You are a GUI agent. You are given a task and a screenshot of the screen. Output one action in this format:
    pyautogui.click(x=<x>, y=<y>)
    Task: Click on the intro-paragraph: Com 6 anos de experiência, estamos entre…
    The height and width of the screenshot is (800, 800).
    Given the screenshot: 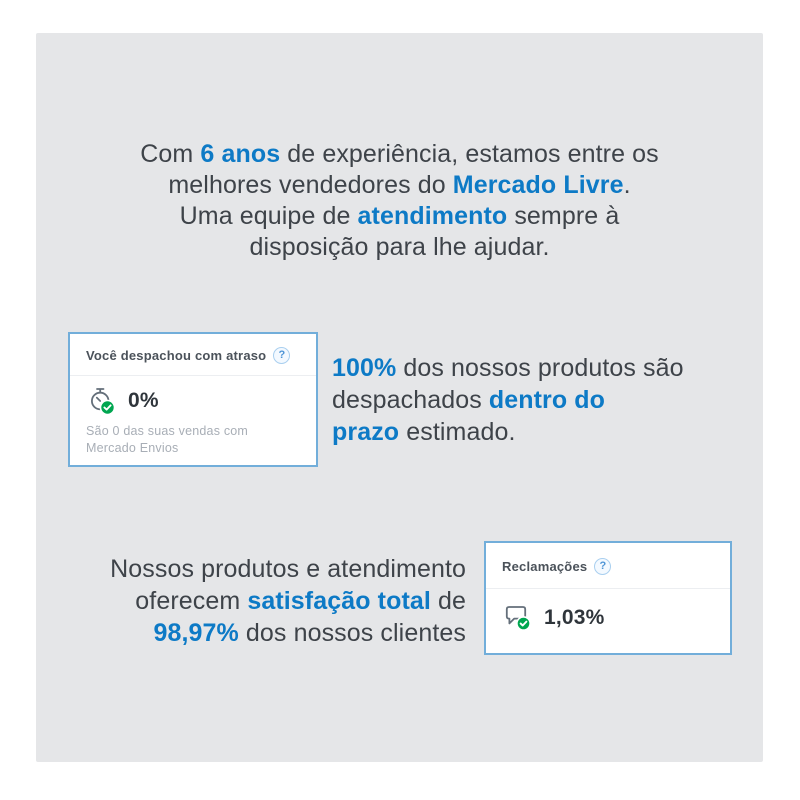 What is the action you would take?
    pyautogui.click(x=399, y=200)
    